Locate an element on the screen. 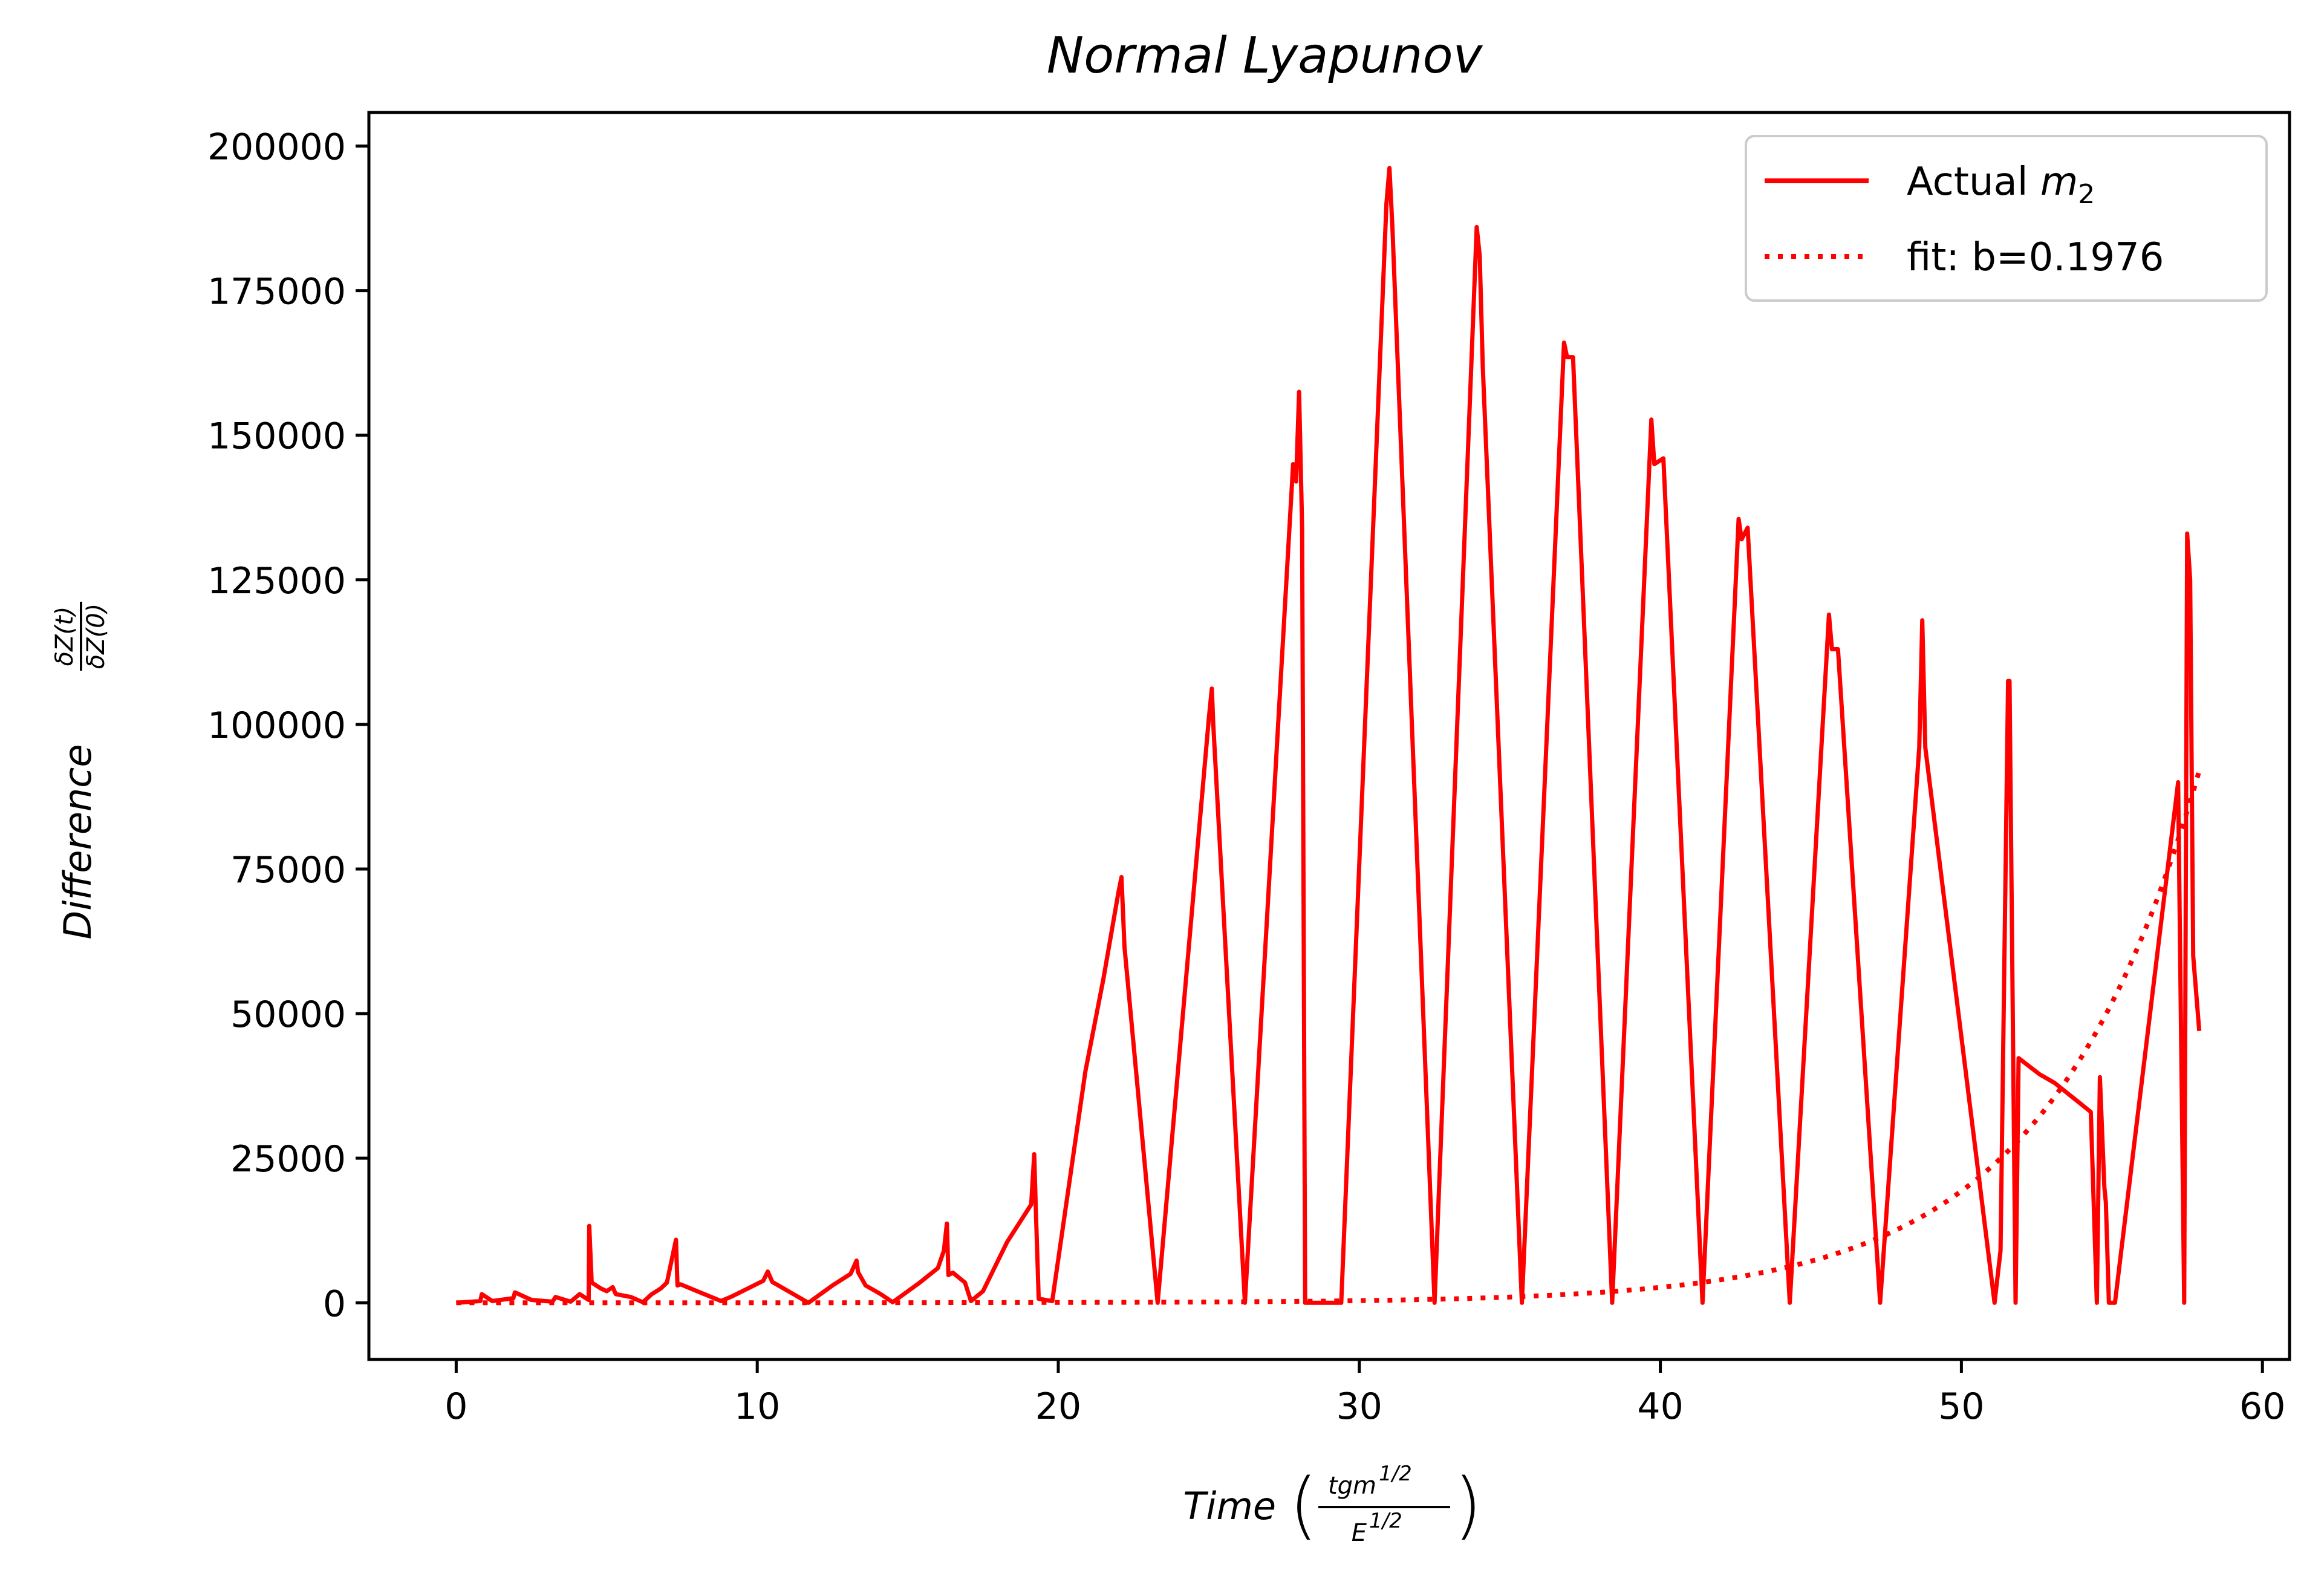 This screenshot has width=2324, height=1579. x-axis-label-open-paren: ( is located at coordinates (1303, 1505).